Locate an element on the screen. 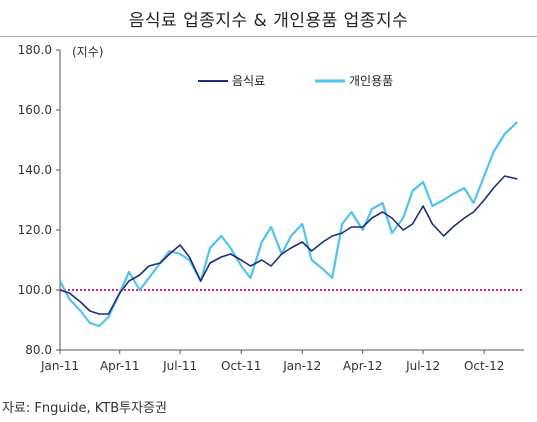 The image size is (537, 422). y-tick-label: 160.0 is located at coordinates (35, 110).